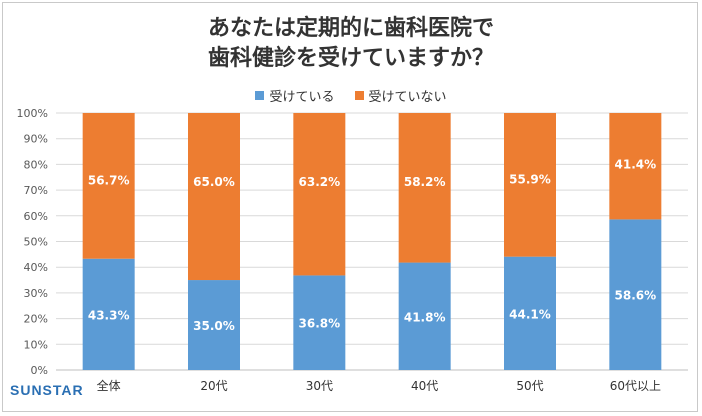 The image size is (702, 416). I want to click on data-label-not-received: 65.0%, so click(214, 182).